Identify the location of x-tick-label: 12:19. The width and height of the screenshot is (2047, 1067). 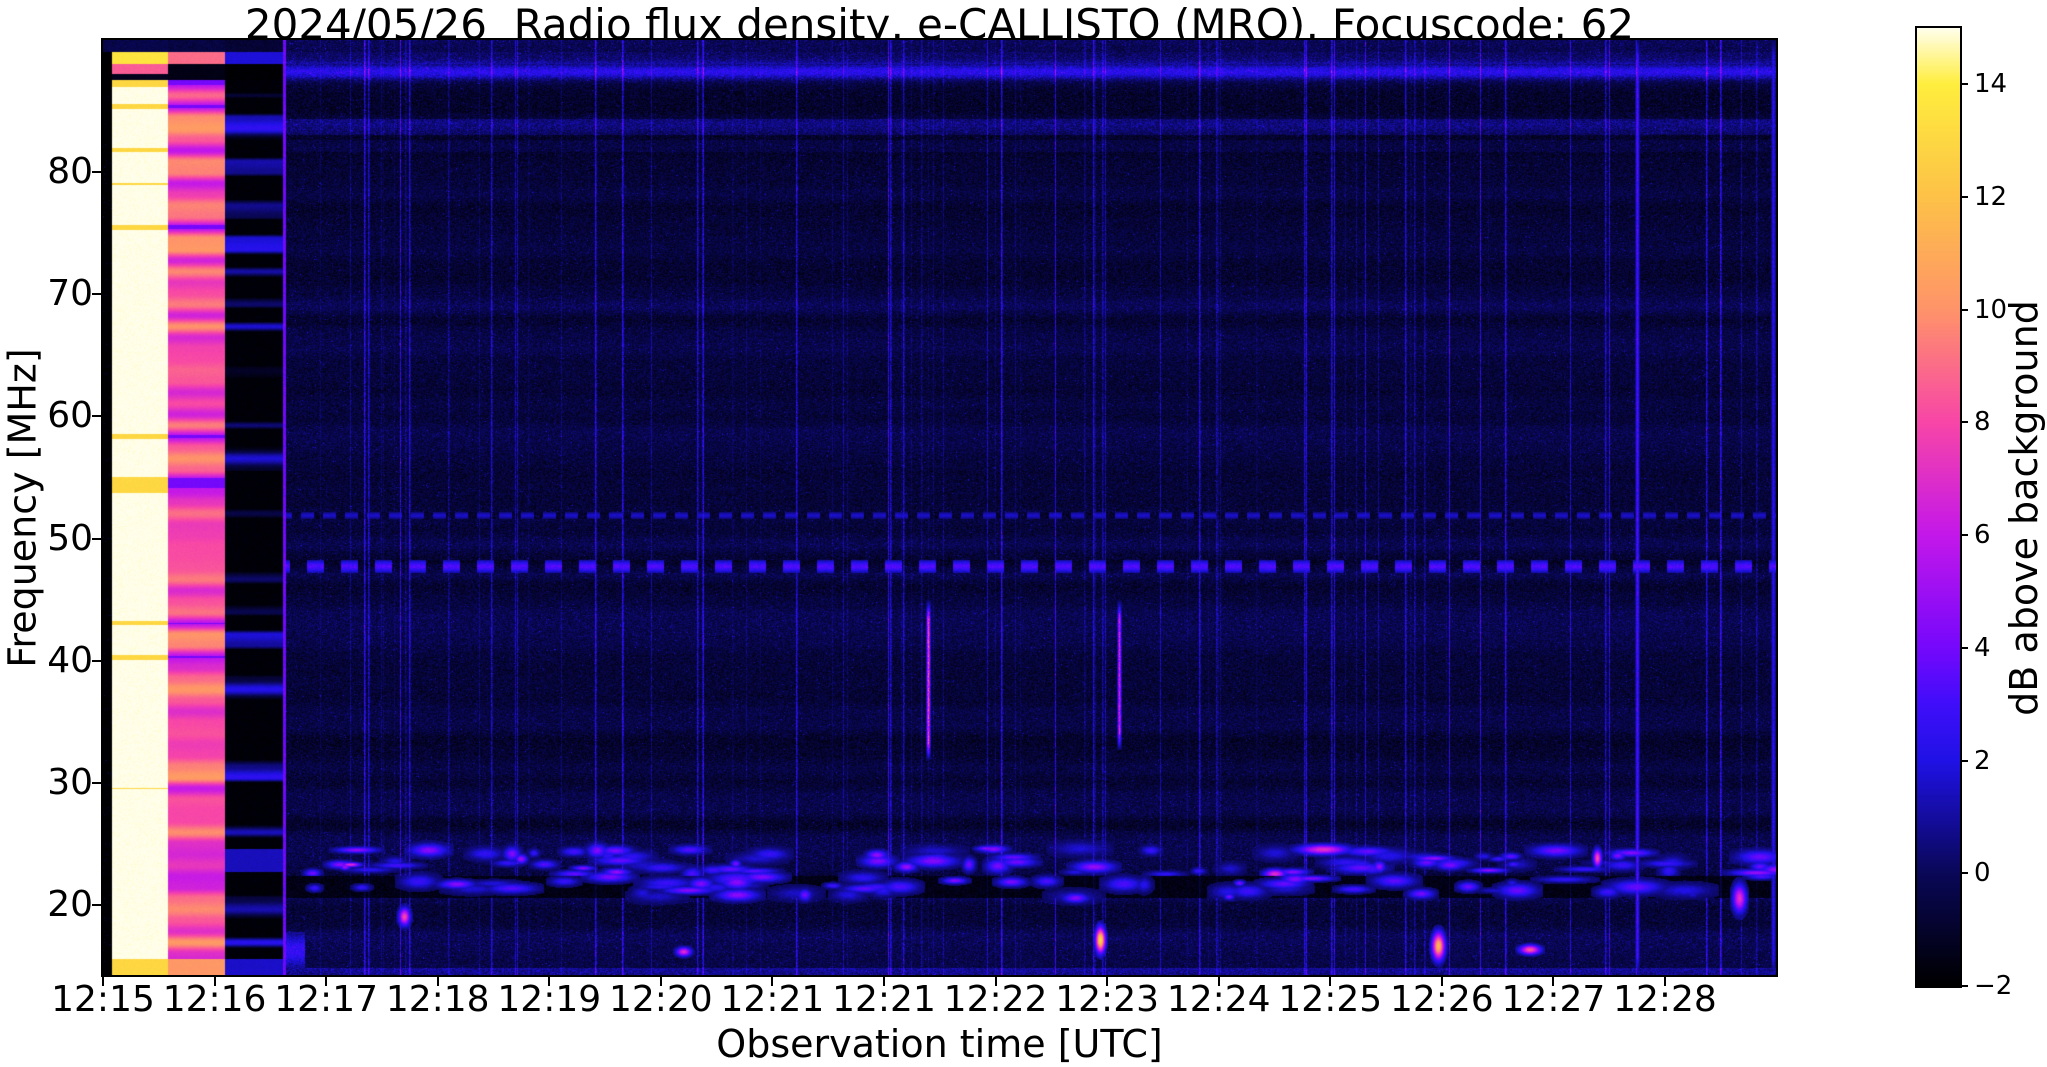
(549, 999).